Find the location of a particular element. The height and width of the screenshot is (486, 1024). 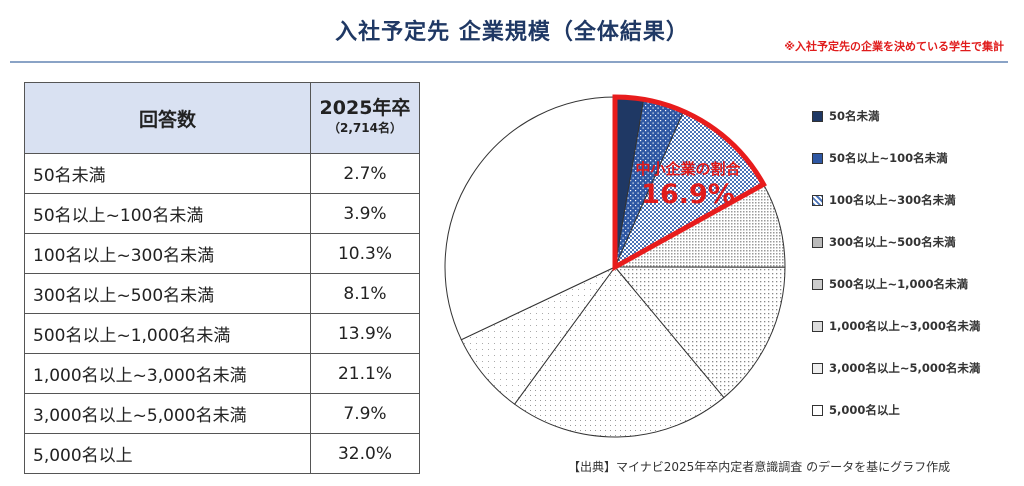

legend-label: 300名以上~500名未満 is located at coordinates (892, 242).